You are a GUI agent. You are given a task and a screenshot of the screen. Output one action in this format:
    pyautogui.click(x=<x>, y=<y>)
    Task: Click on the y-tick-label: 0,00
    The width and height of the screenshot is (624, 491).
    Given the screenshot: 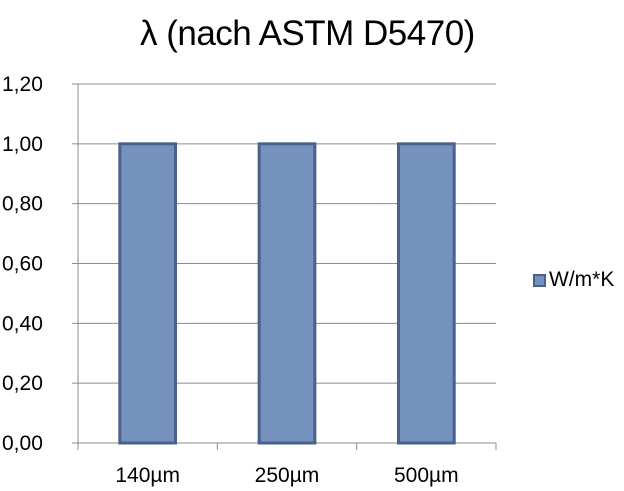 What is the action you would take?
    pyautogui.click(x=22, y=443)
    